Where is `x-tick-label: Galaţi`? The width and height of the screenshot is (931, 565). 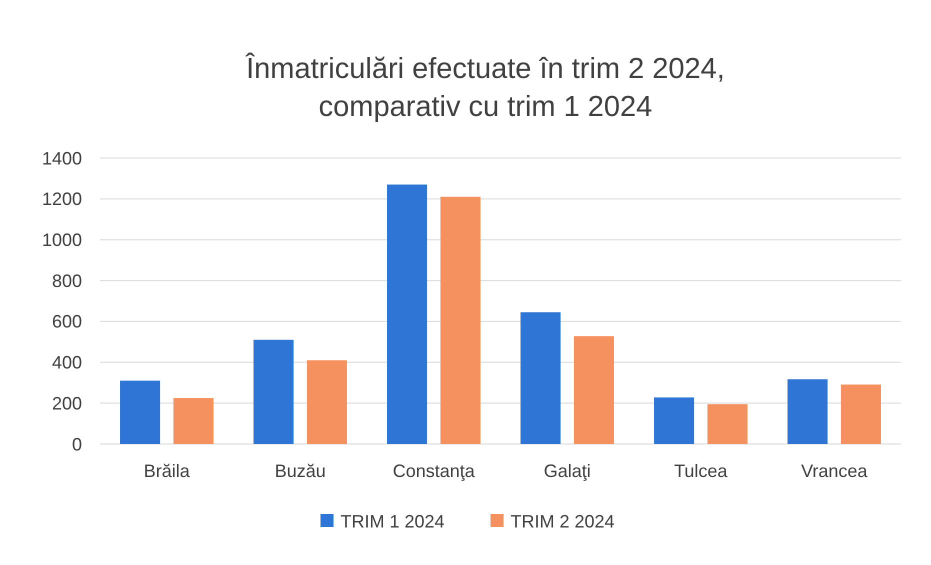 x-tick-label: Galaţi is located at coordinates (567, 471).